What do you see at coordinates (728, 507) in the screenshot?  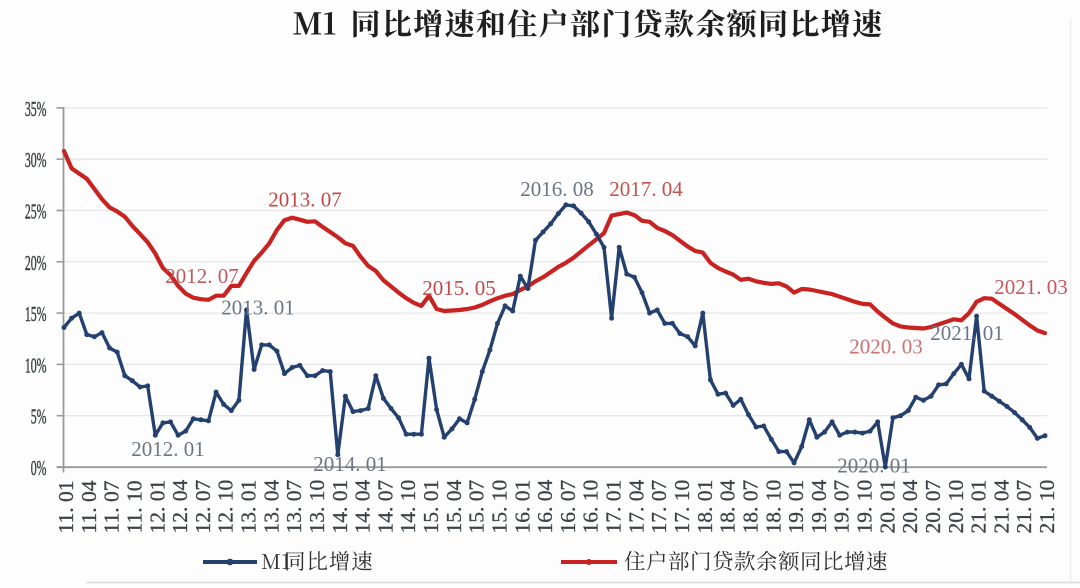 I see `svg-text: 18. 04` at bounding box center [728, 507].